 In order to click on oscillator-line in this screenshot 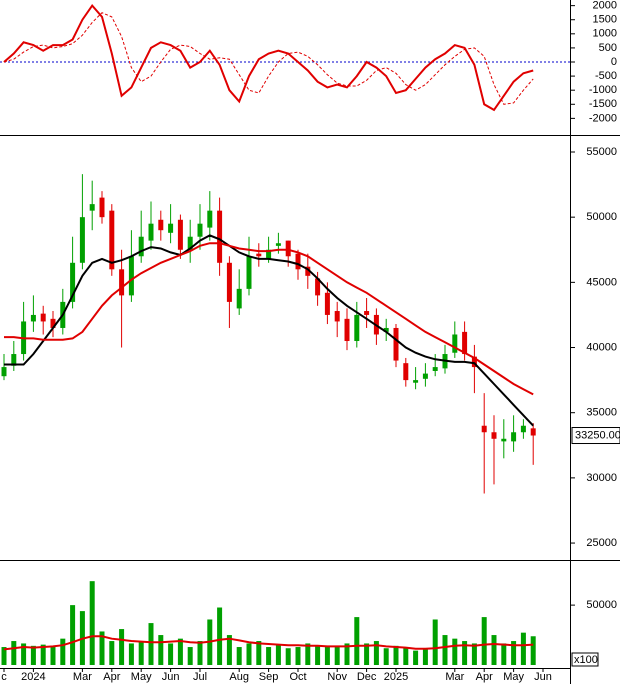, I will do `click(268, 57)`.